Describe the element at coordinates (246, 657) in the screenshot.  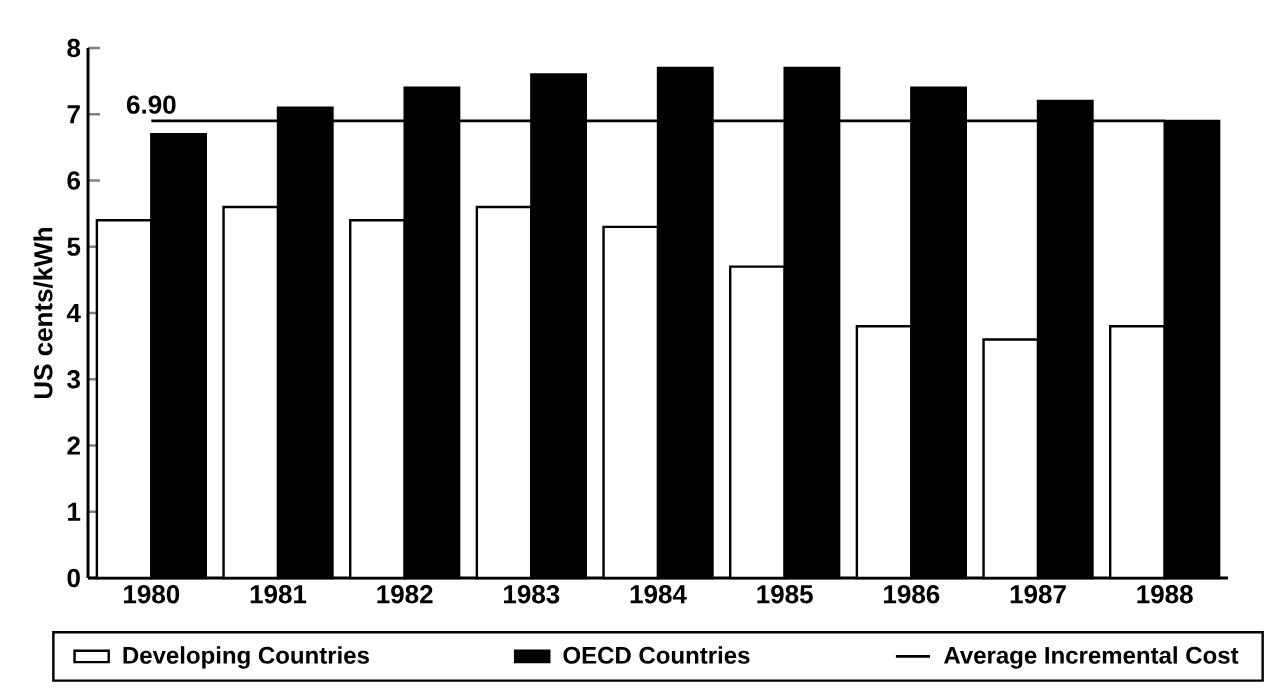
I see `legend-label: Developing Countries` at that location.